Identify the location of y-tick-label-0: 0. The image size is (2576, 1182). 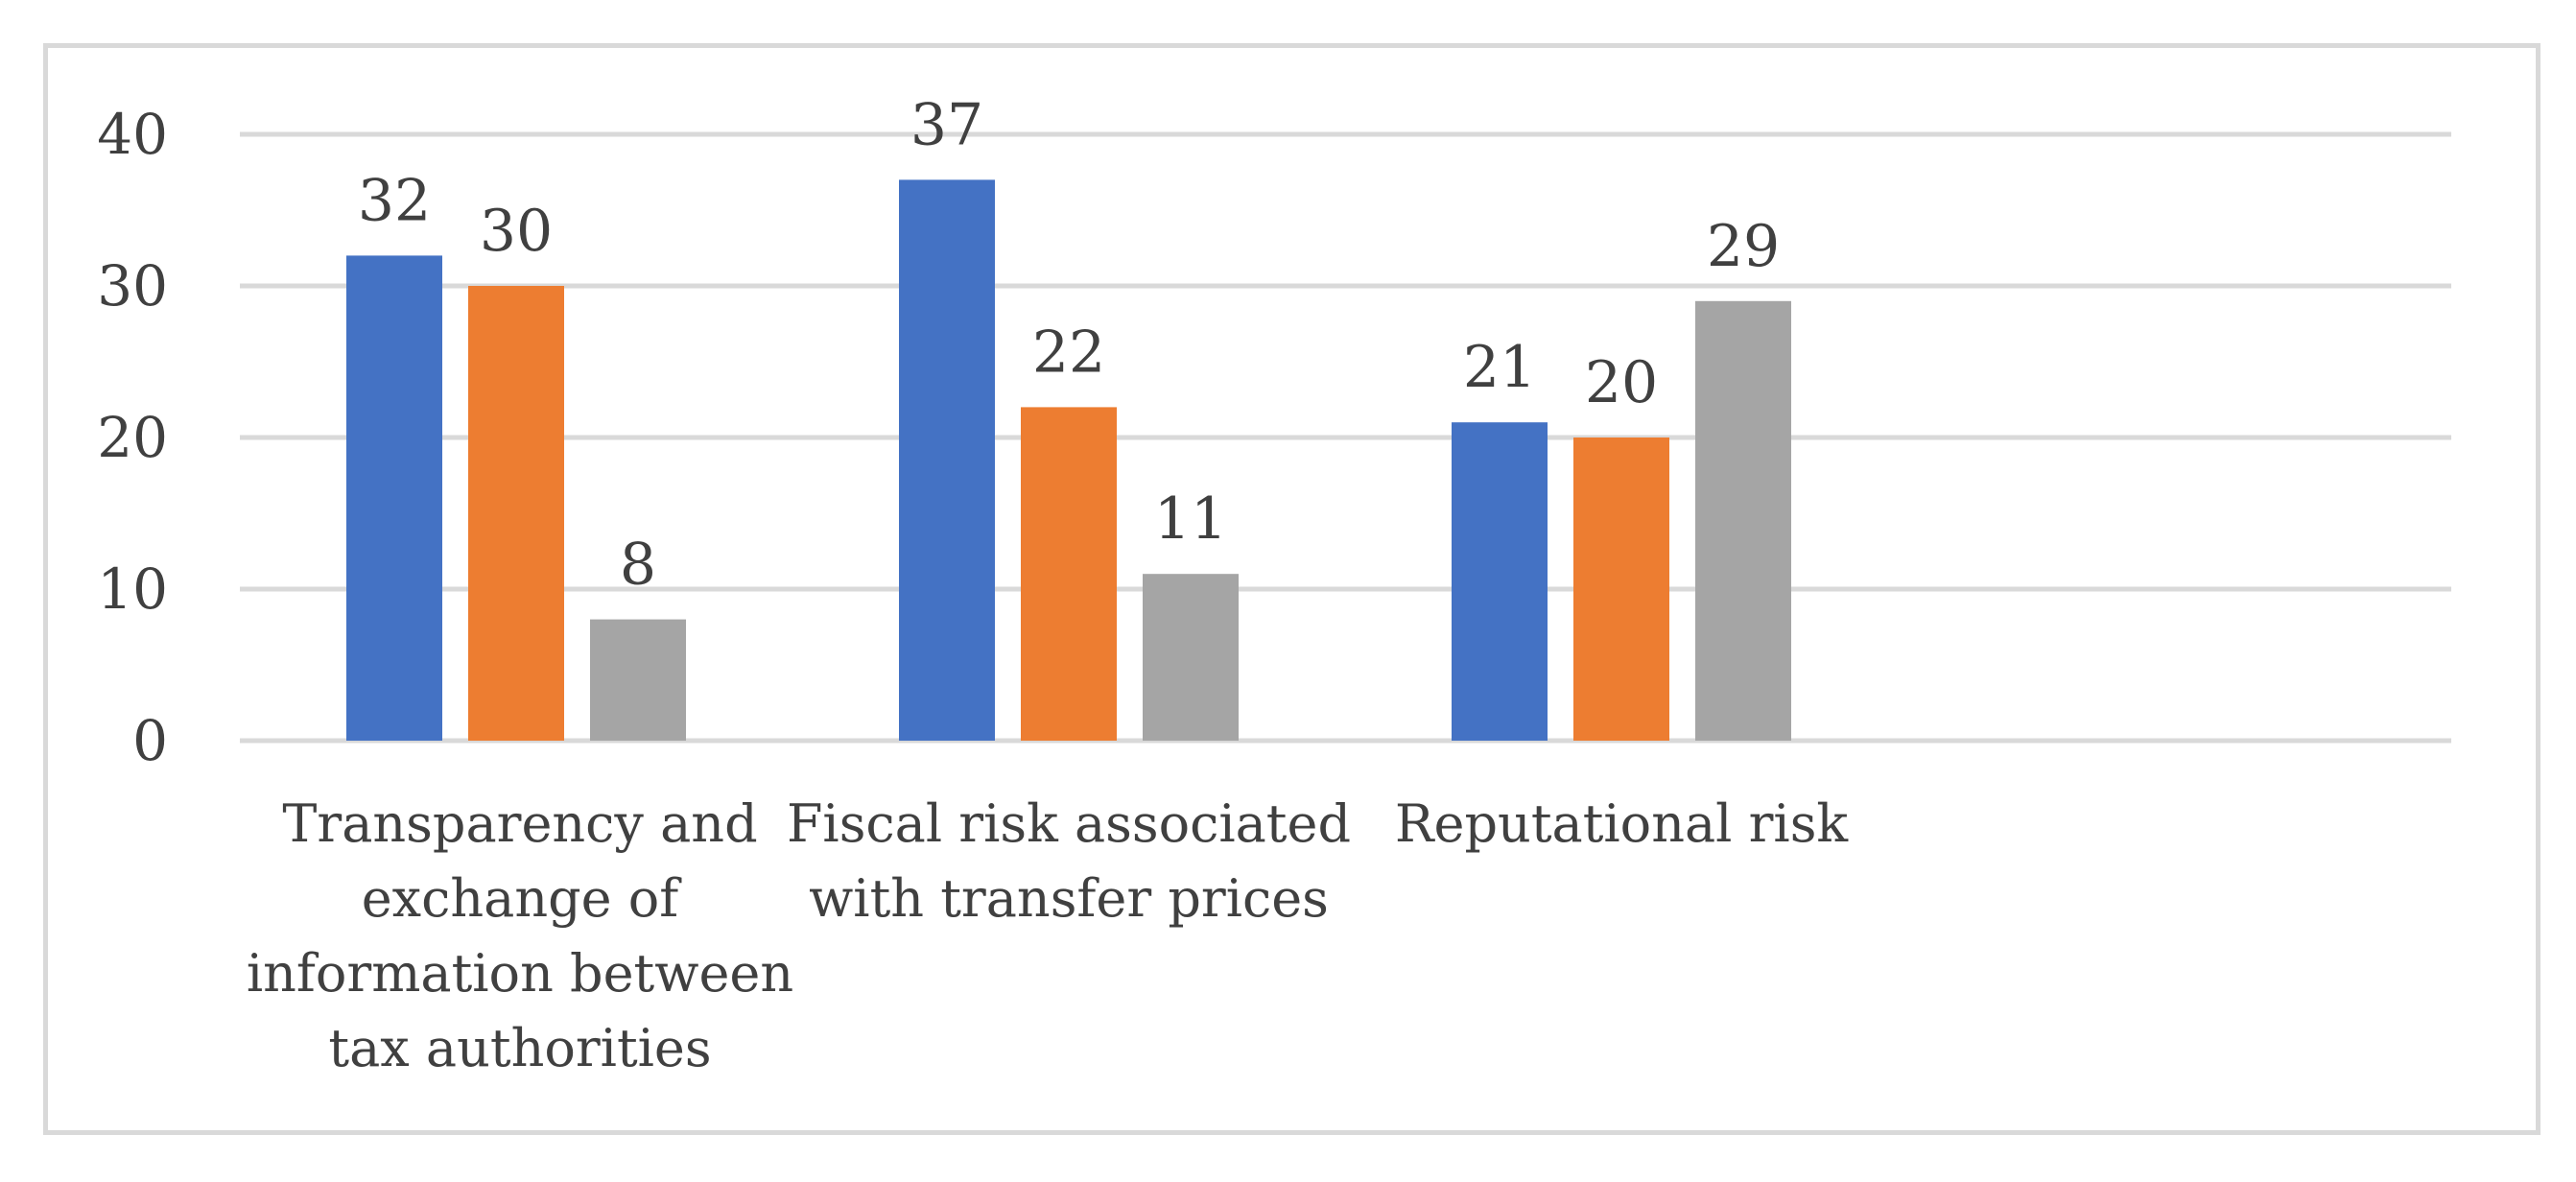
(150, 740).